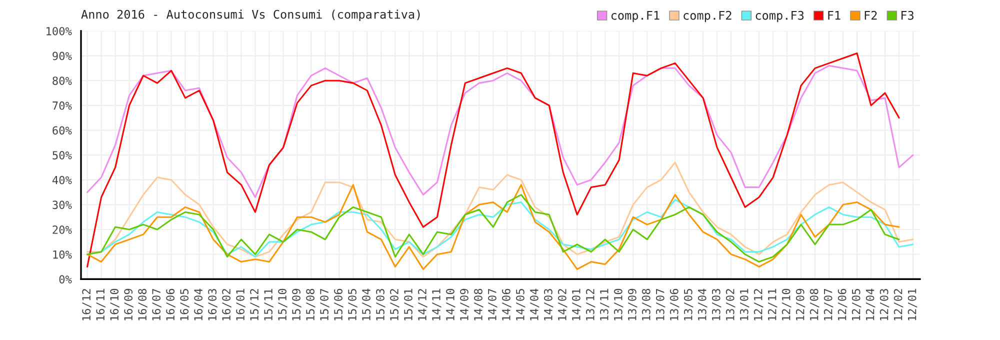  What do you see at coordinates (297, 304) in the screenshot?
I see `x-tick-label: 15/09` at bounding box center [297, 304].